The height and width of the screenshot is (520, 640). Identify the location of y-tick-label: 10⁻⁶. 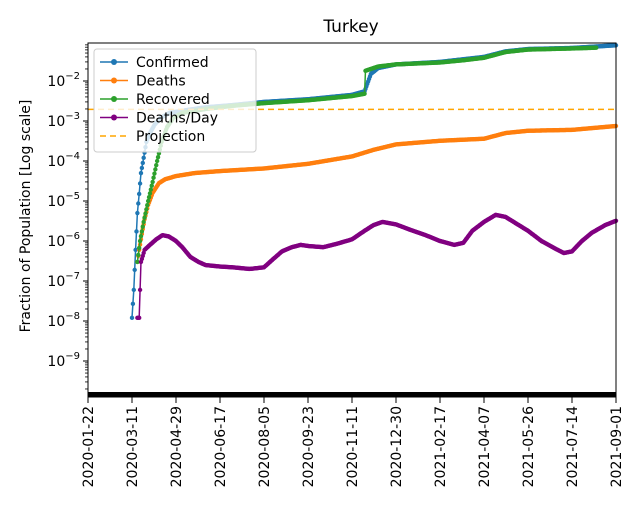
(63, 240).